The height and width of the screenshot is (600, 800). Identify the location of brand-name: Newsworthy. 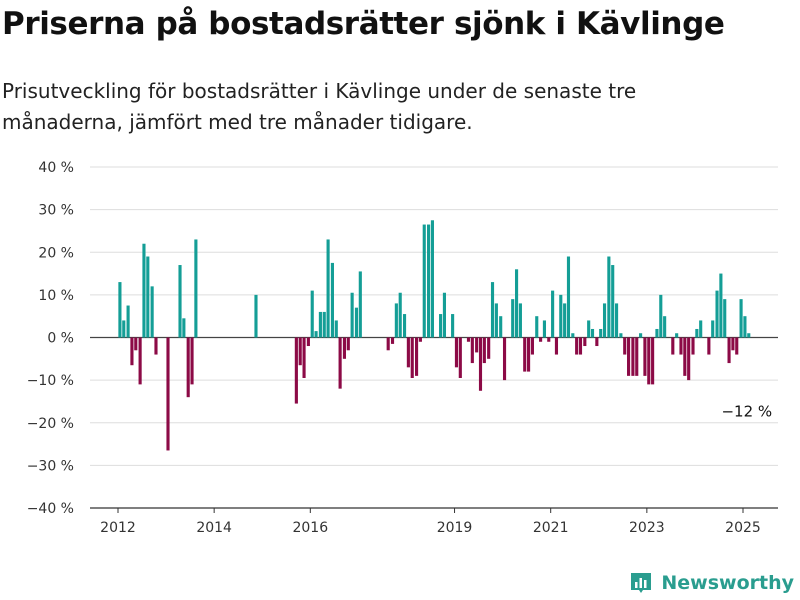
(727, 583).